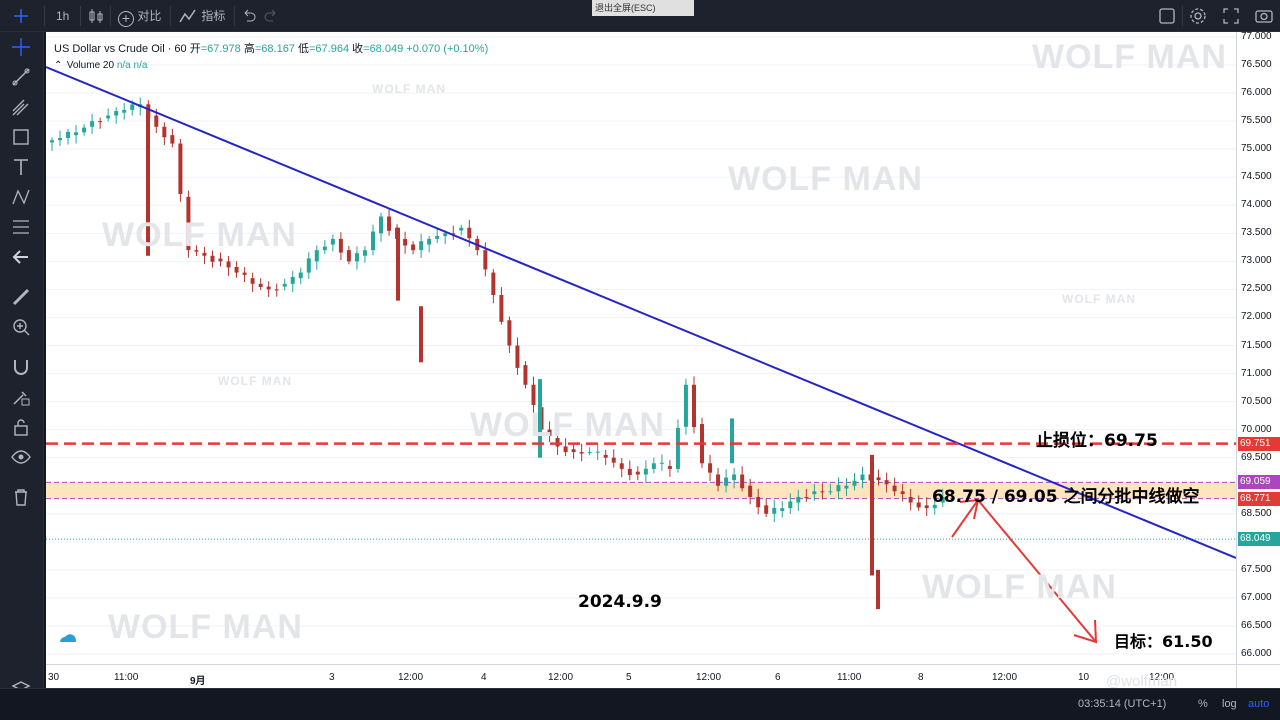  Describe the element at coordinates (1256, 93) in the screenshot. I see `price-tick: 76.000` at that location.